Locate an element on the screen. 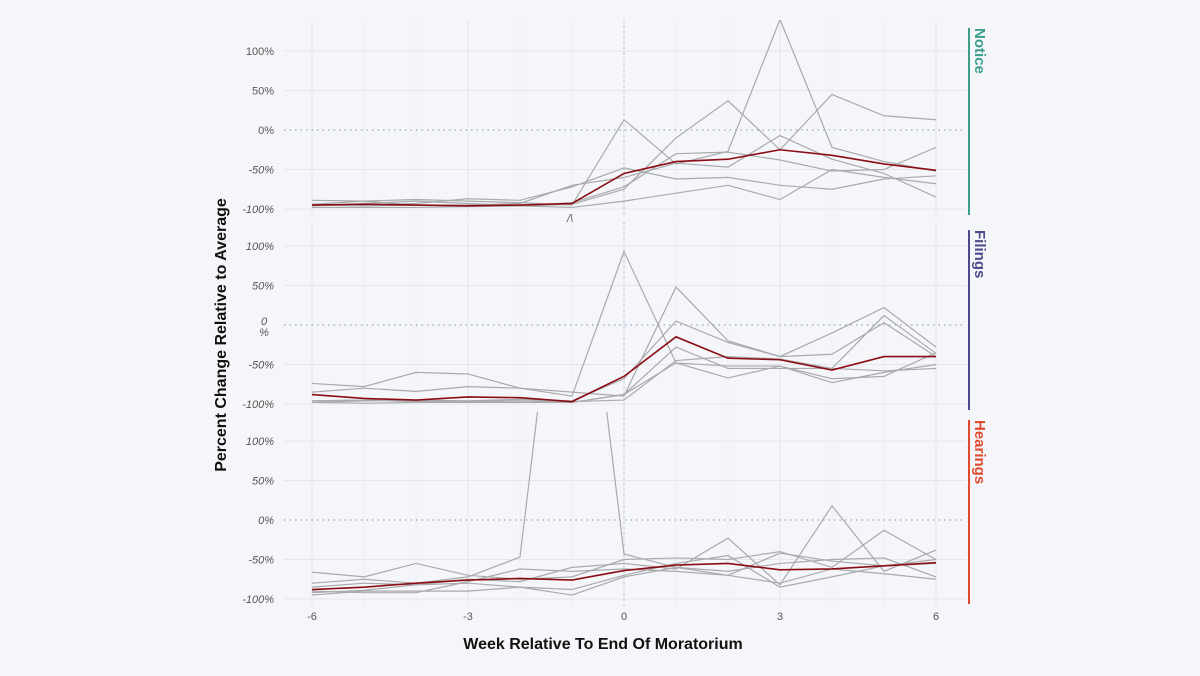 This screenshot has width=1200, height=676. y-axis-title: Percent Change Relative to Average is located at coordinates (221, 335).